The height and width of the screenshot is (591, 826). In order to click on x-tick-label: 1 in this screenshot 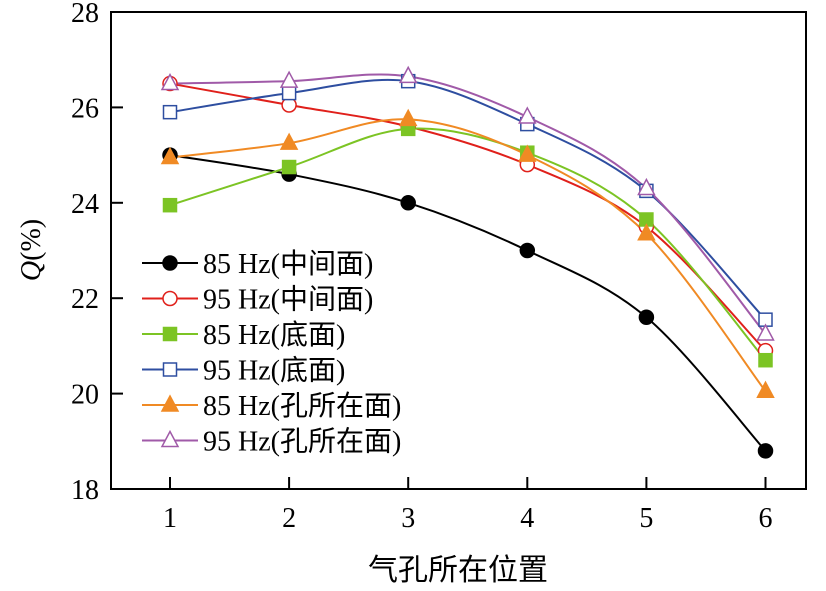, I will do `click(170, 518)`.